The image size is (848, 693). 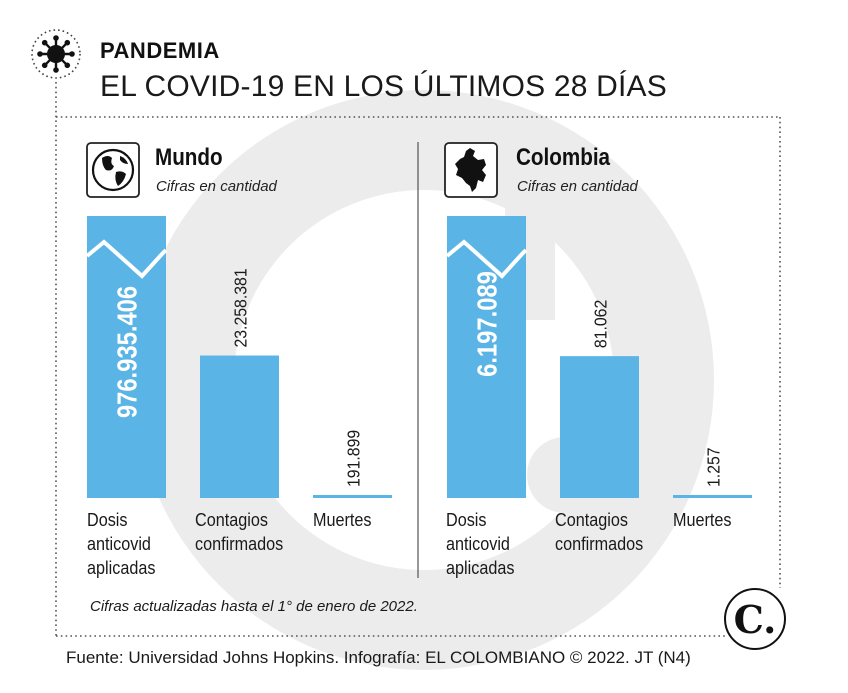 What do you see at coordinates (127, 352) in the screenshot?
I see `data-label: 976.935.406` at bounding box center [127, 352].